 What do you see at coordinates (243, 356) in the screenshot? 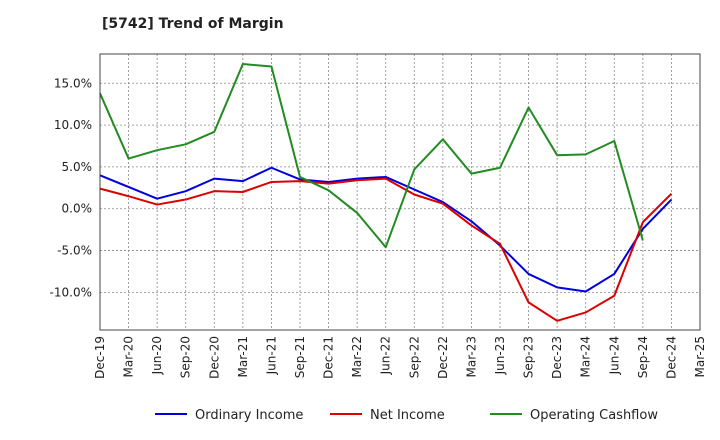
I see `x-tick-label: Mar-21` at bounding box center [243, 356].